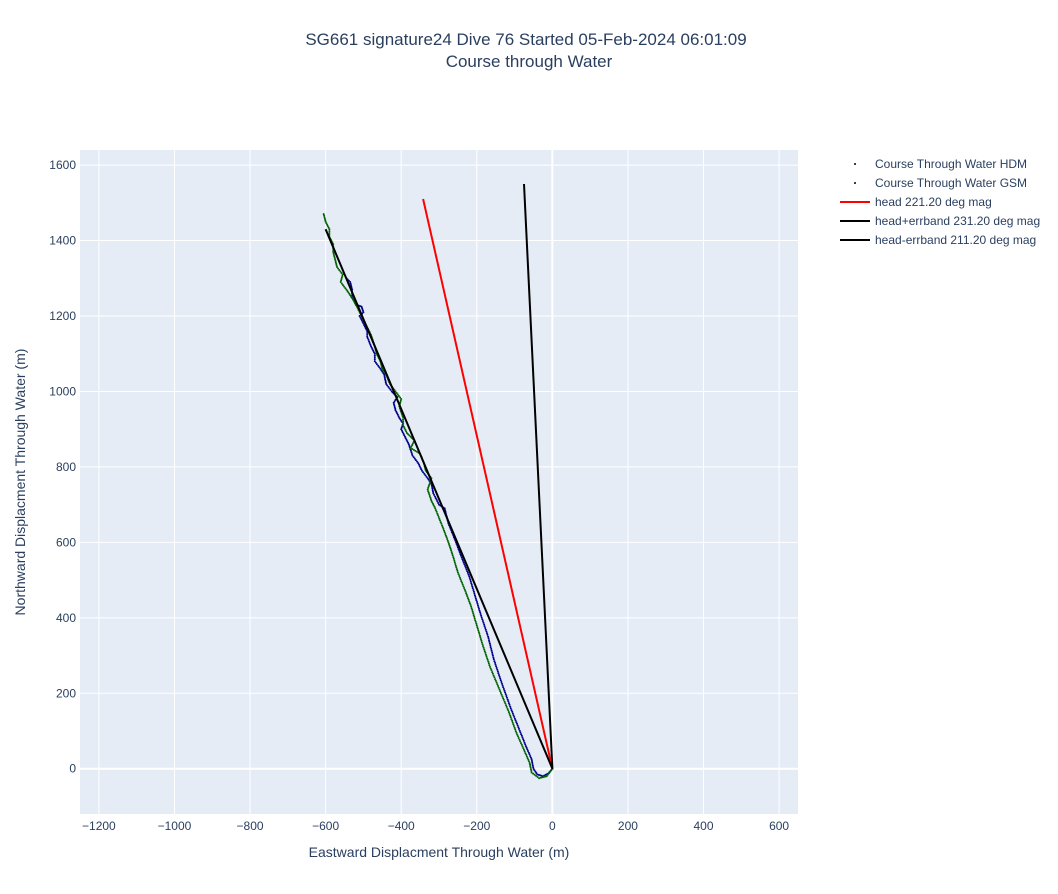 This screenshot has width=1058, height=894. I want to click on legend-item: head-errband 211.20 deg mag, so click(938, 240).